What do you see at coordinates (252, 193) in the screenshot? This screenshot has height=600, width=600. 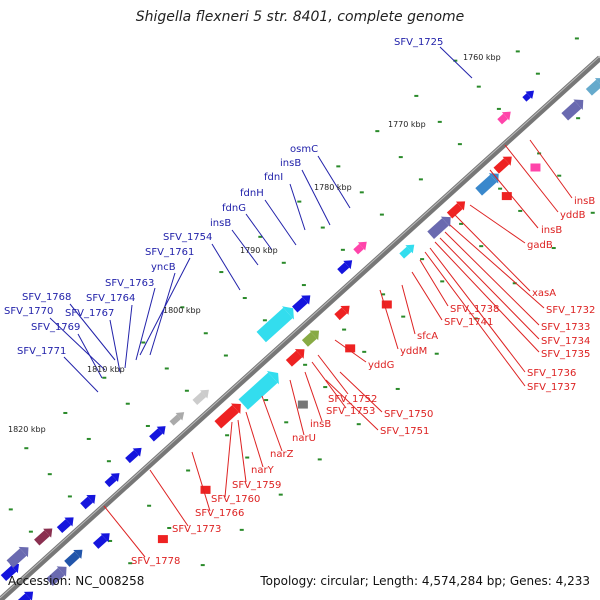 I see `gene-label: fdnH` at bounding box center [252, 193].